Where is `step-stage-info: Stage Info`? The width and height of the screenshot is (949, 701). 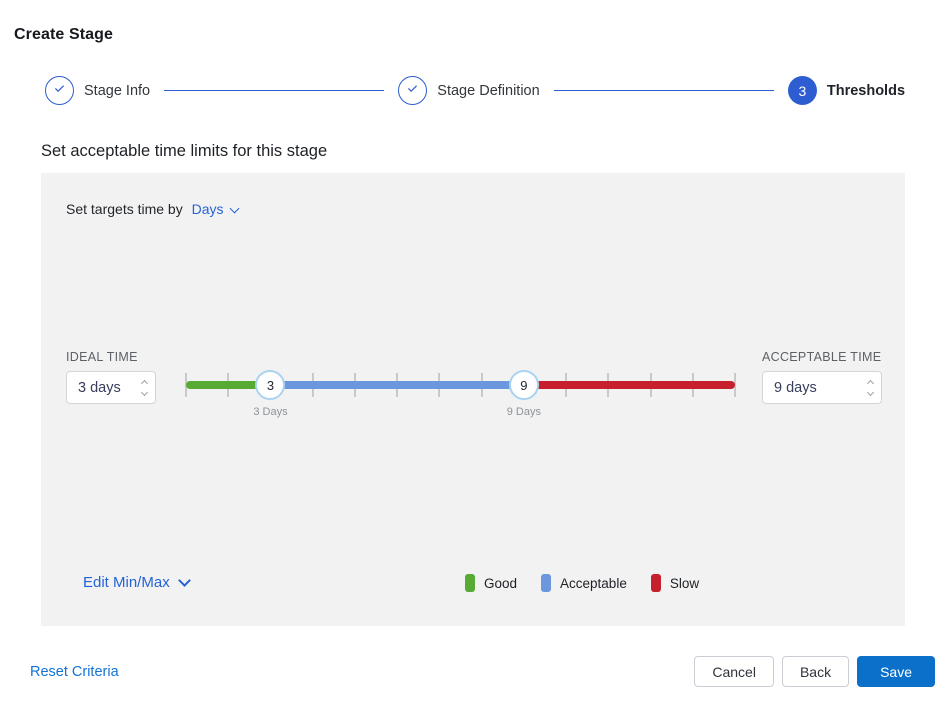
step-stage-info: Stage Info is located at coordinates (97, 90).